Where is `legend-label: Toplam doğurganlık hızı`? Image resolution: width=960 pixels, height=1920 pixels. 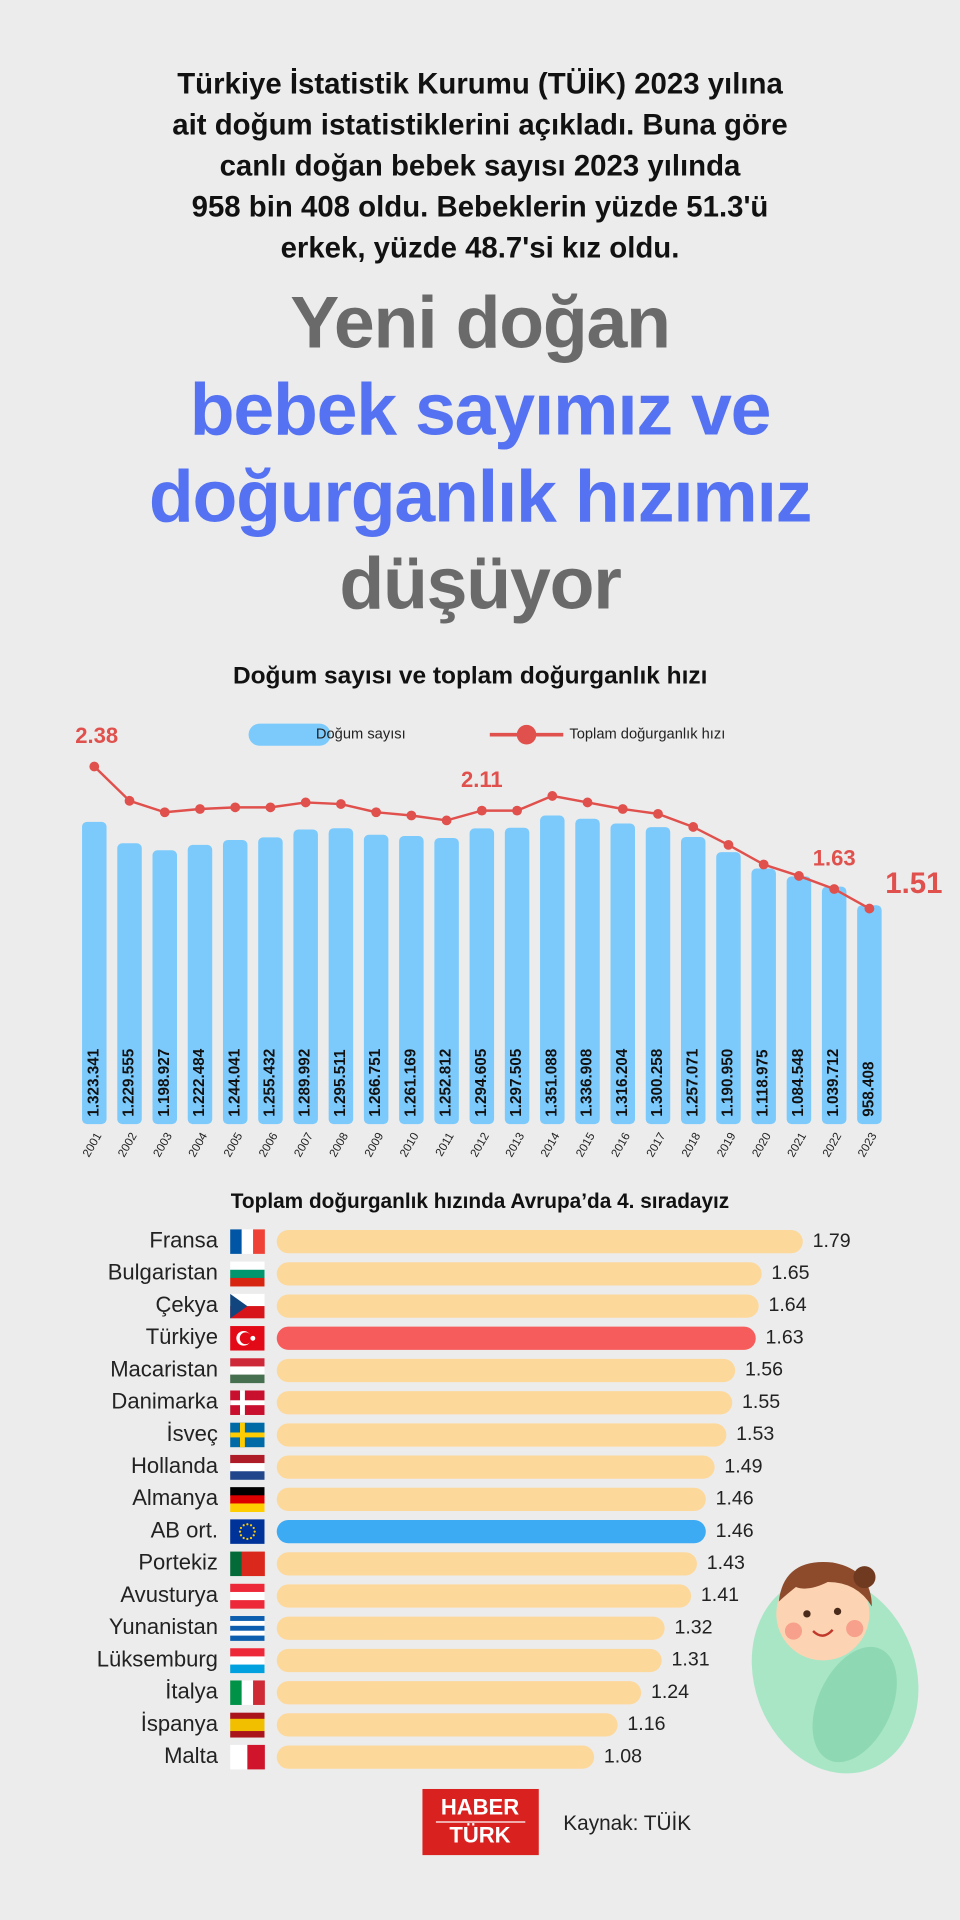
legend-label: Toplam doğurganlık hızı is located at coordinates (647, 735).